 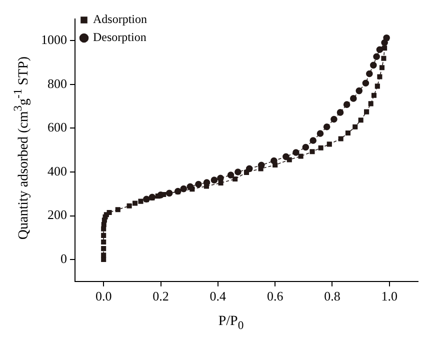 I want to click on y-tick-label: 600, so click(x=57, y=127).